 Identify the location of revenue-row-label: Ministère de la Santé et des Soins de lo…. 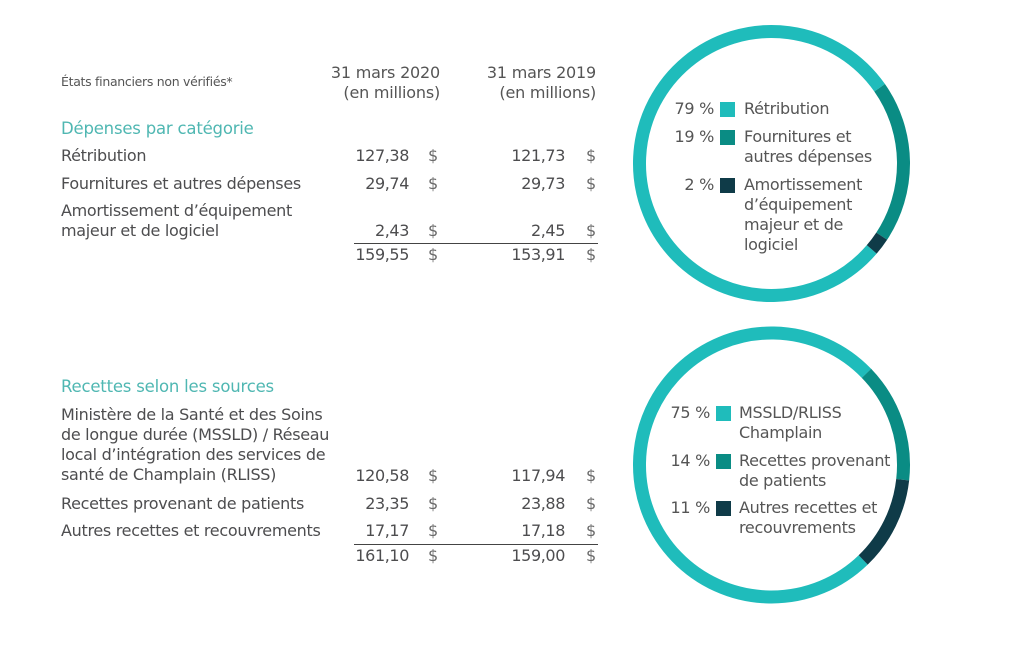
(195, 445).